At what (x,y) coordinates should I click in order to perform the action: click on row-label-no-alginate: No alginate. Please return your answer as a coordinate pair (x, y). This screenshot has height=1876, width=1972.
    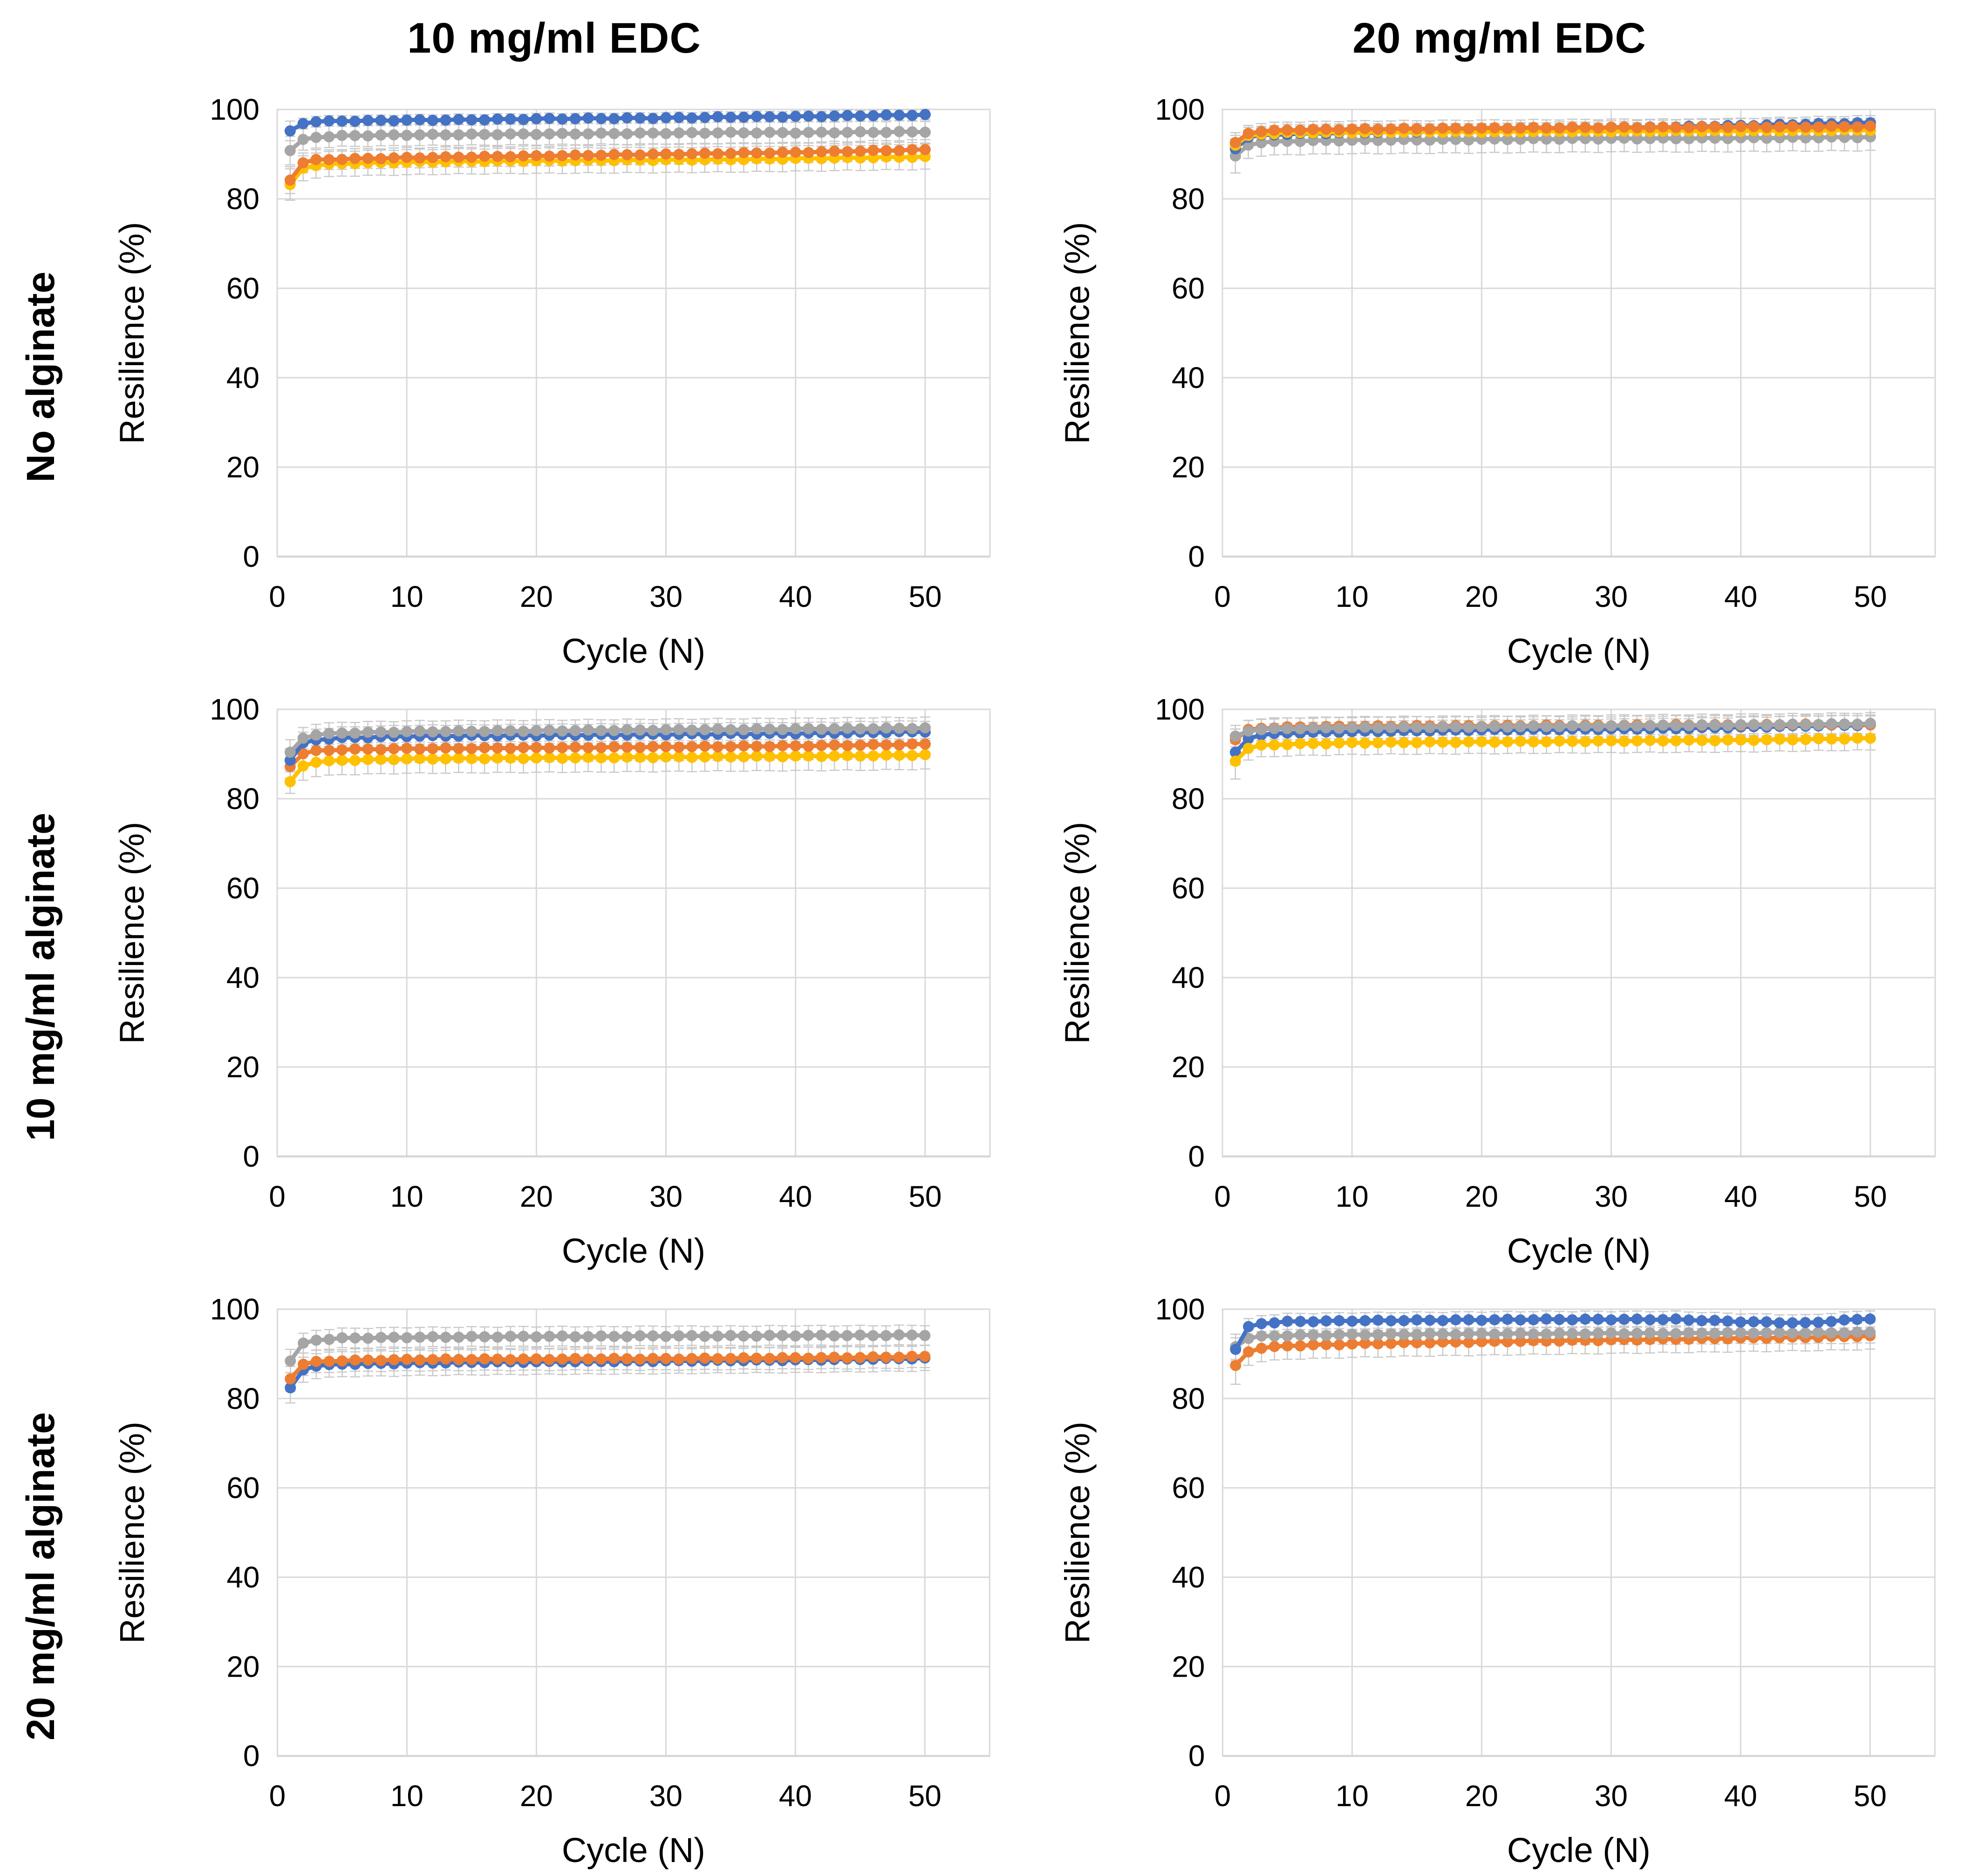
    Looking at the image, I should click on (41, 377).